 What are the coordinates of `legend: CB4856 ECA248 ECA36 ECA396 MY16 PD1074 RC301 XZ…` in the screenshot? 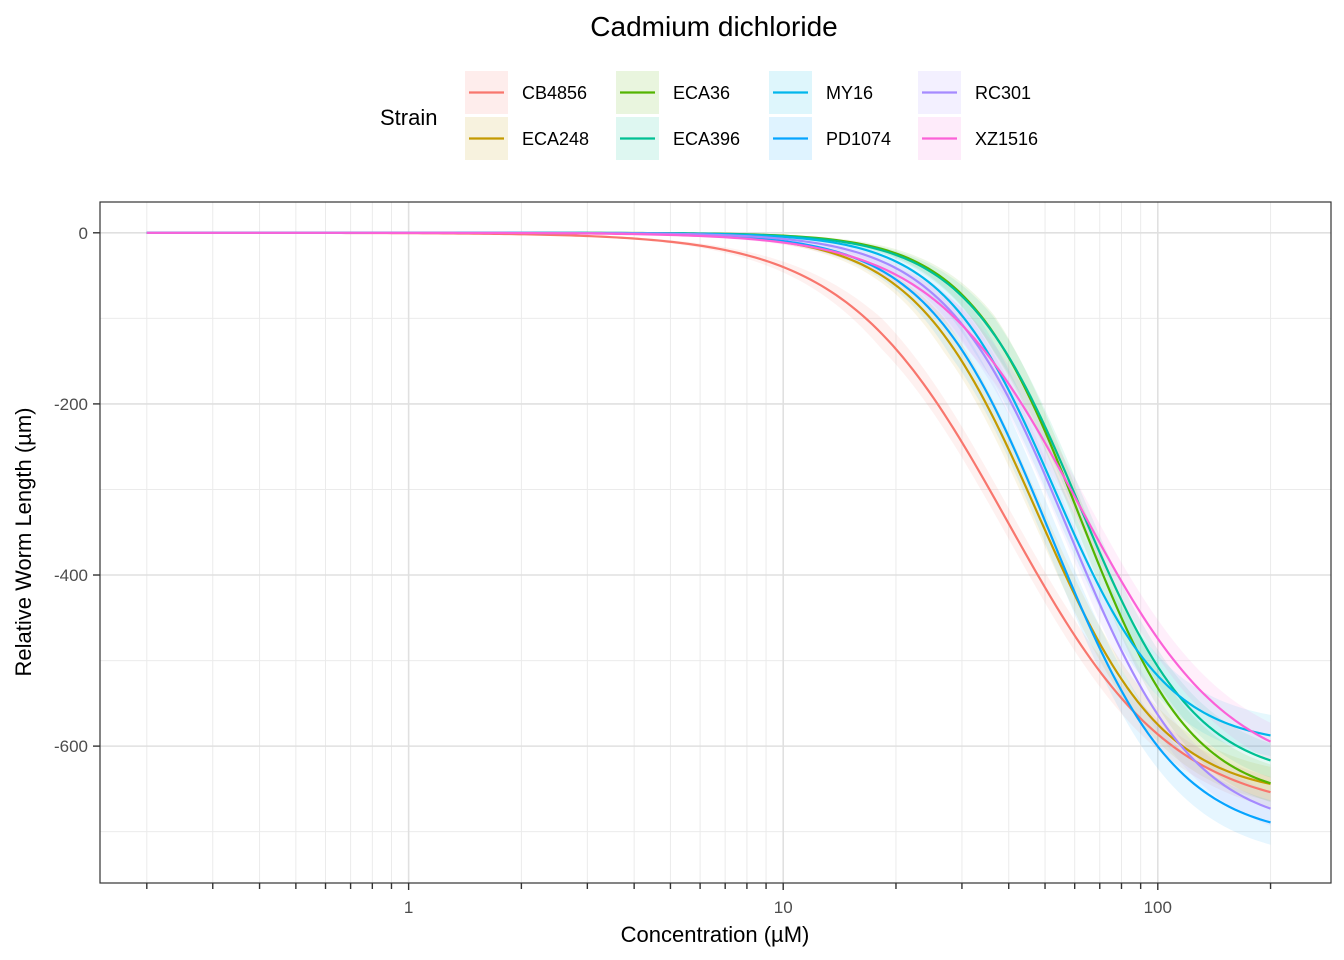 It's located at (751, 115).